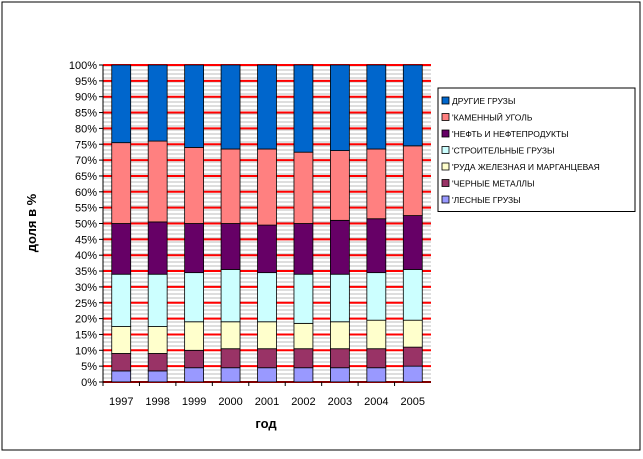 The height and width of the screenshot is (459, 643). I want to click on x-tick-label: 2003, so click(340, 402).